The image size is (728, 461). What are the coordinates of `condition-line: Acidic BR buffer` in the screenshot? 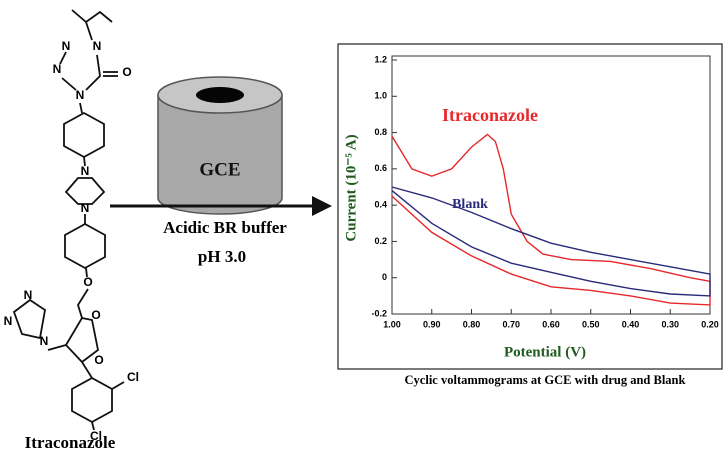 It's located at (225, 227).